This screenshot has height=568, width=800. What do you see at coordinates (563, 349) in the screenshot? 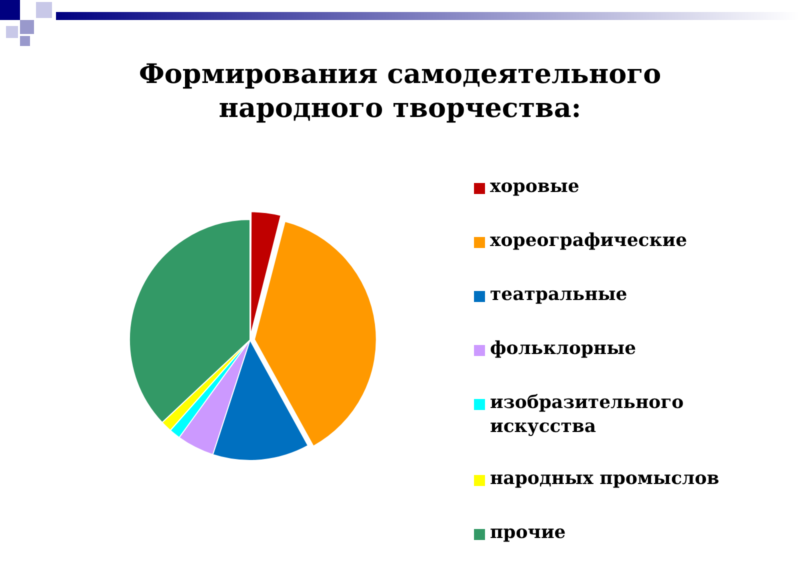
I see `legend-label: фольклорные` at bounding box center [563, 349].